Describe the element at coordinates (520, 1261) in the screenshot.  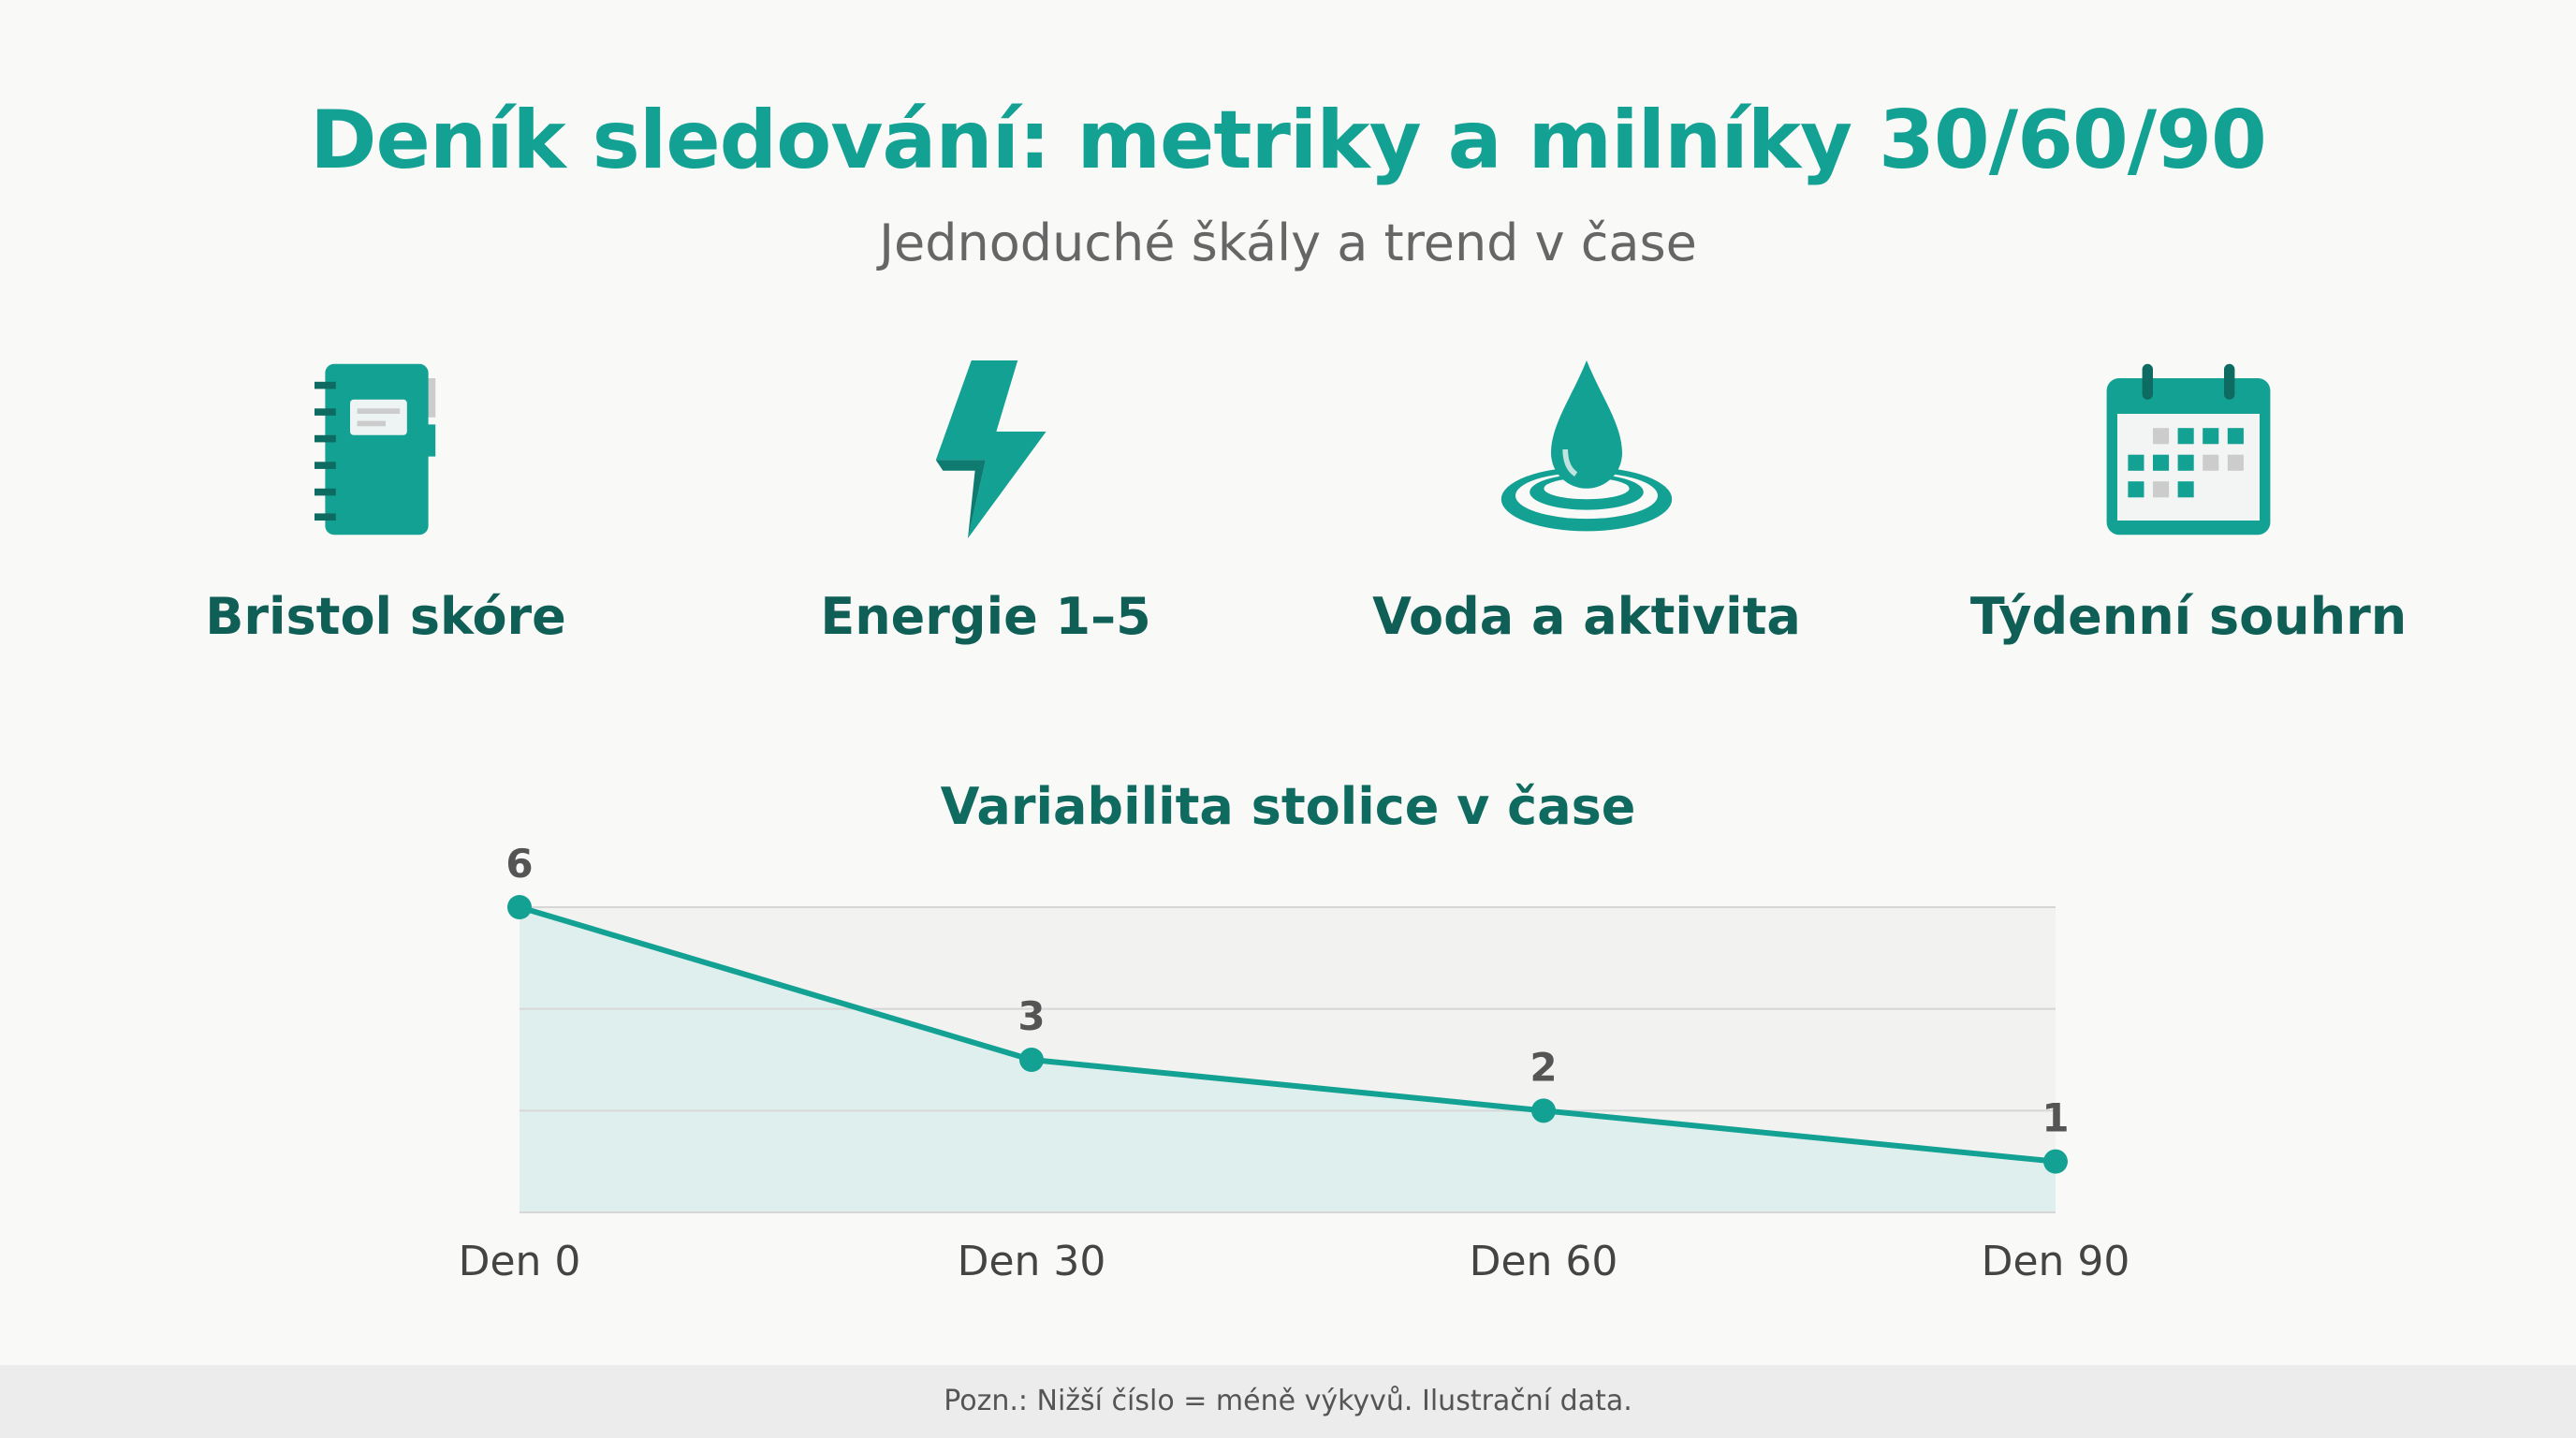
I see `x-tick-label: Den 0` at that location.